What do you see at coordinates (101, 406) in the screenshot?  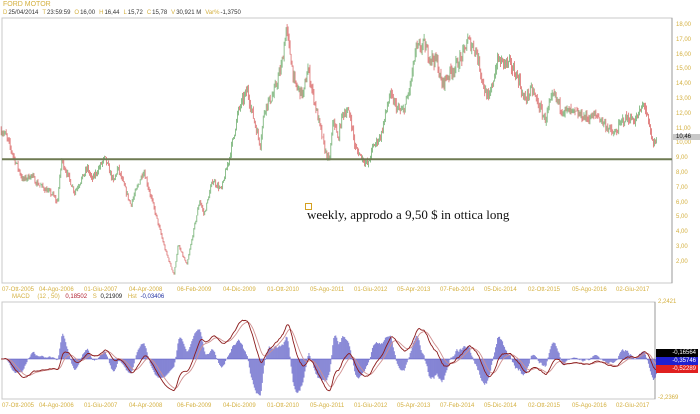 I see `macd-x-tick-label: 01-Giu-2007` at bounding box center [101, 406].